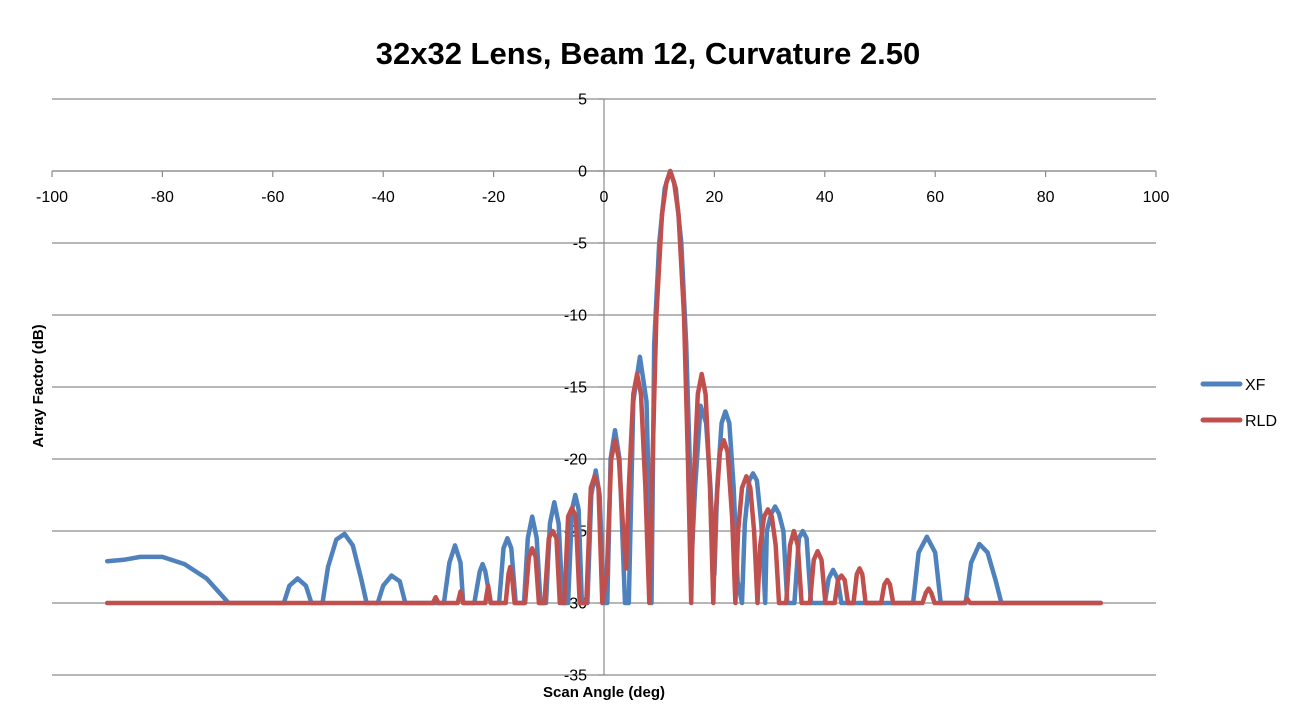 Image resolution: width=1296 pixels, height=726 pixels. Describe the element at coordinates (38, 385) in the screenshot. I see `y-axis-label: Array Factor (dB)` at that location.